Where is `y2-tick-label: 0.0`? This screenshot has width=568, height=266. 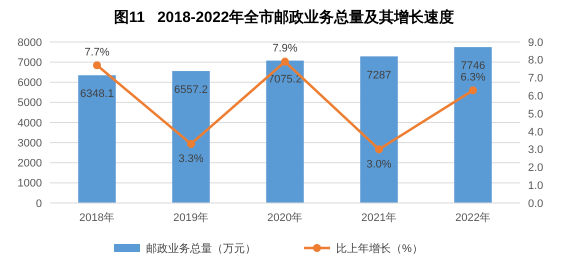 y2-tick-label: 0.0 is located at coordinates (536, 204).